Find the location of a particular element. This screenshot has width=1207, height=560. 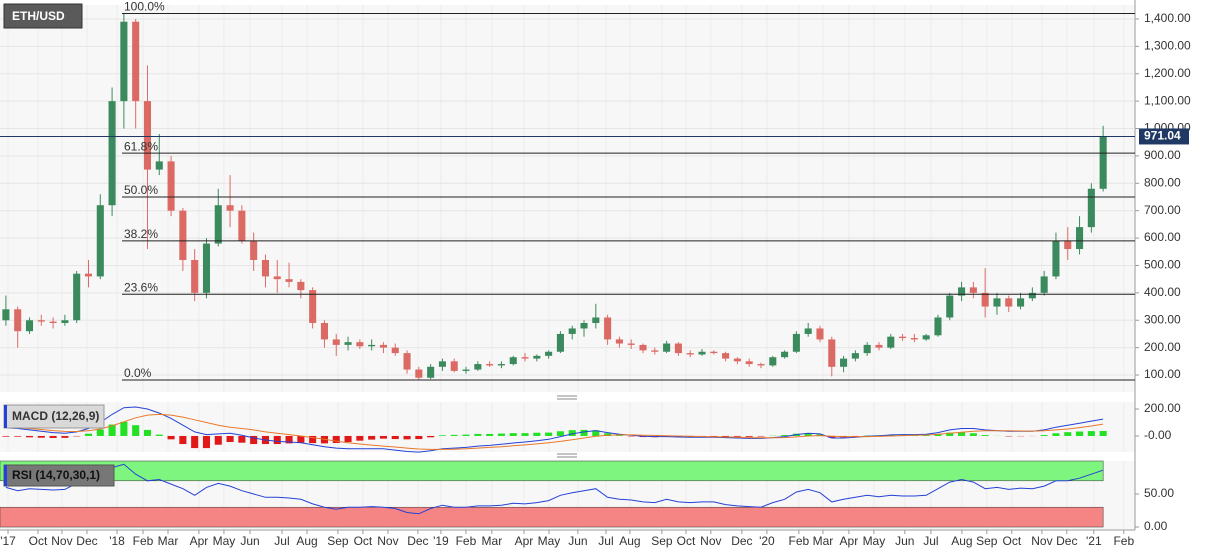

rsi-band is located at coordinates (551, 517).